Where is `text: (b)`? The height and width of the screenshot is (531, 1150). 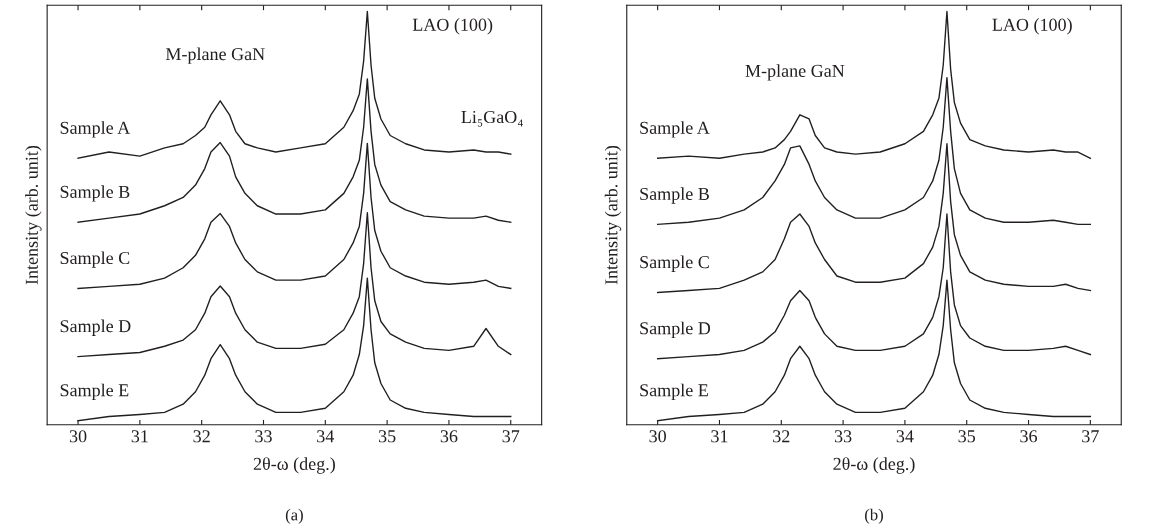
text: (b) is located at coordinates (874, 516).